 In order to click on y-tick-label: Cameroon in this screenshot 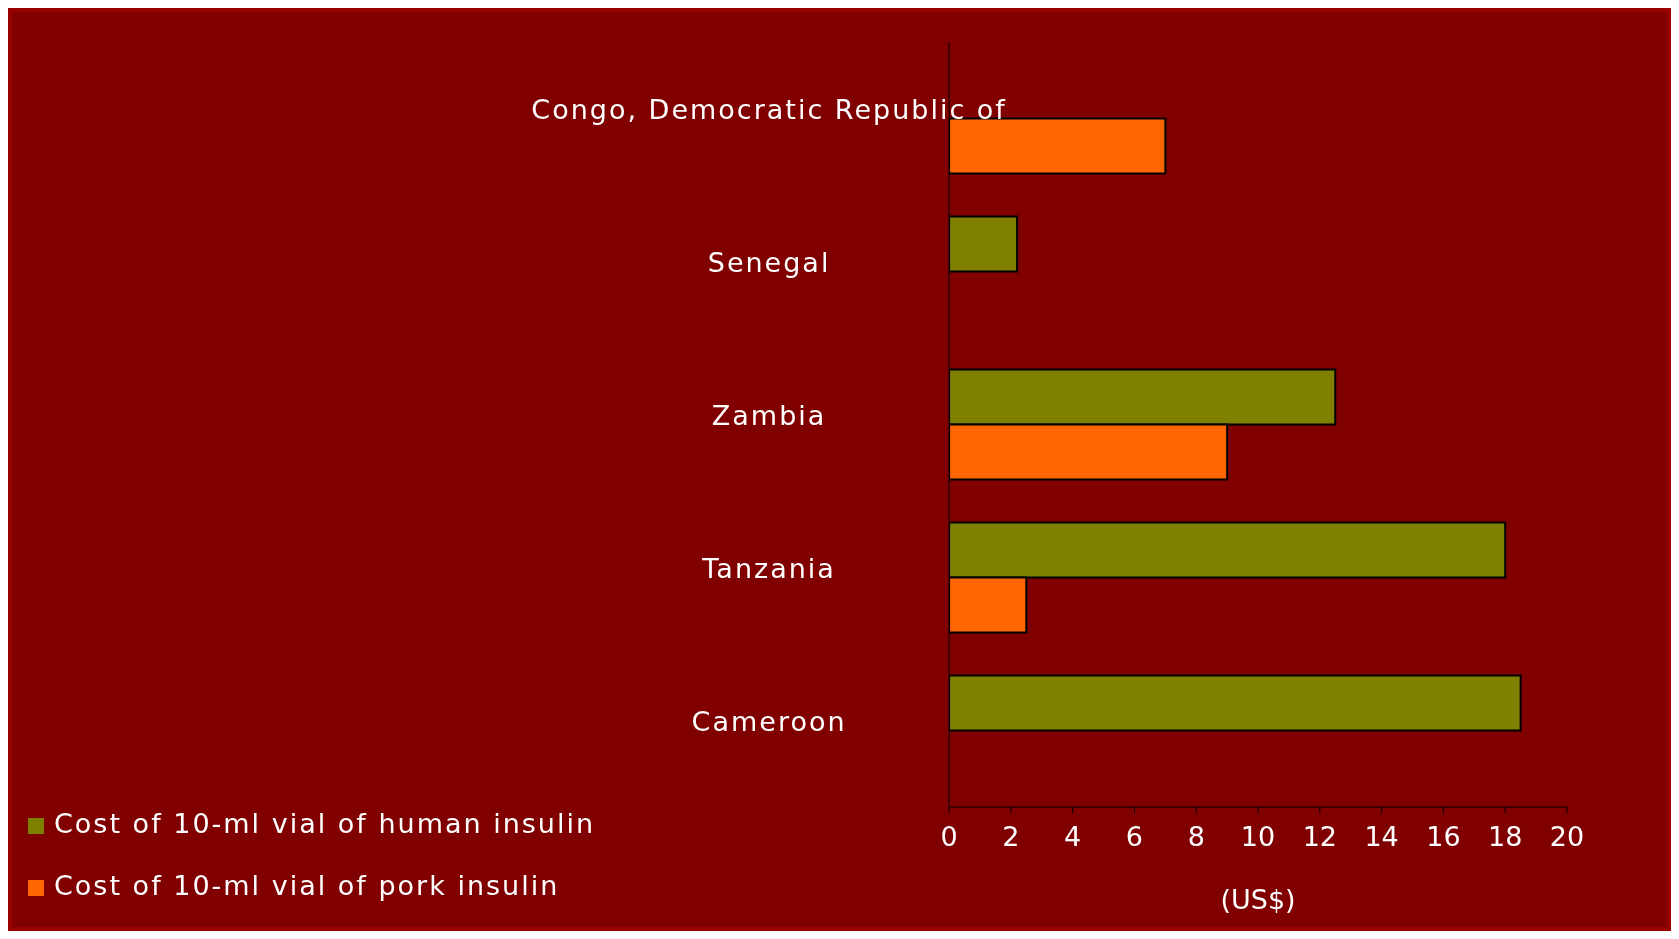, I will do `click(769, 721)`.